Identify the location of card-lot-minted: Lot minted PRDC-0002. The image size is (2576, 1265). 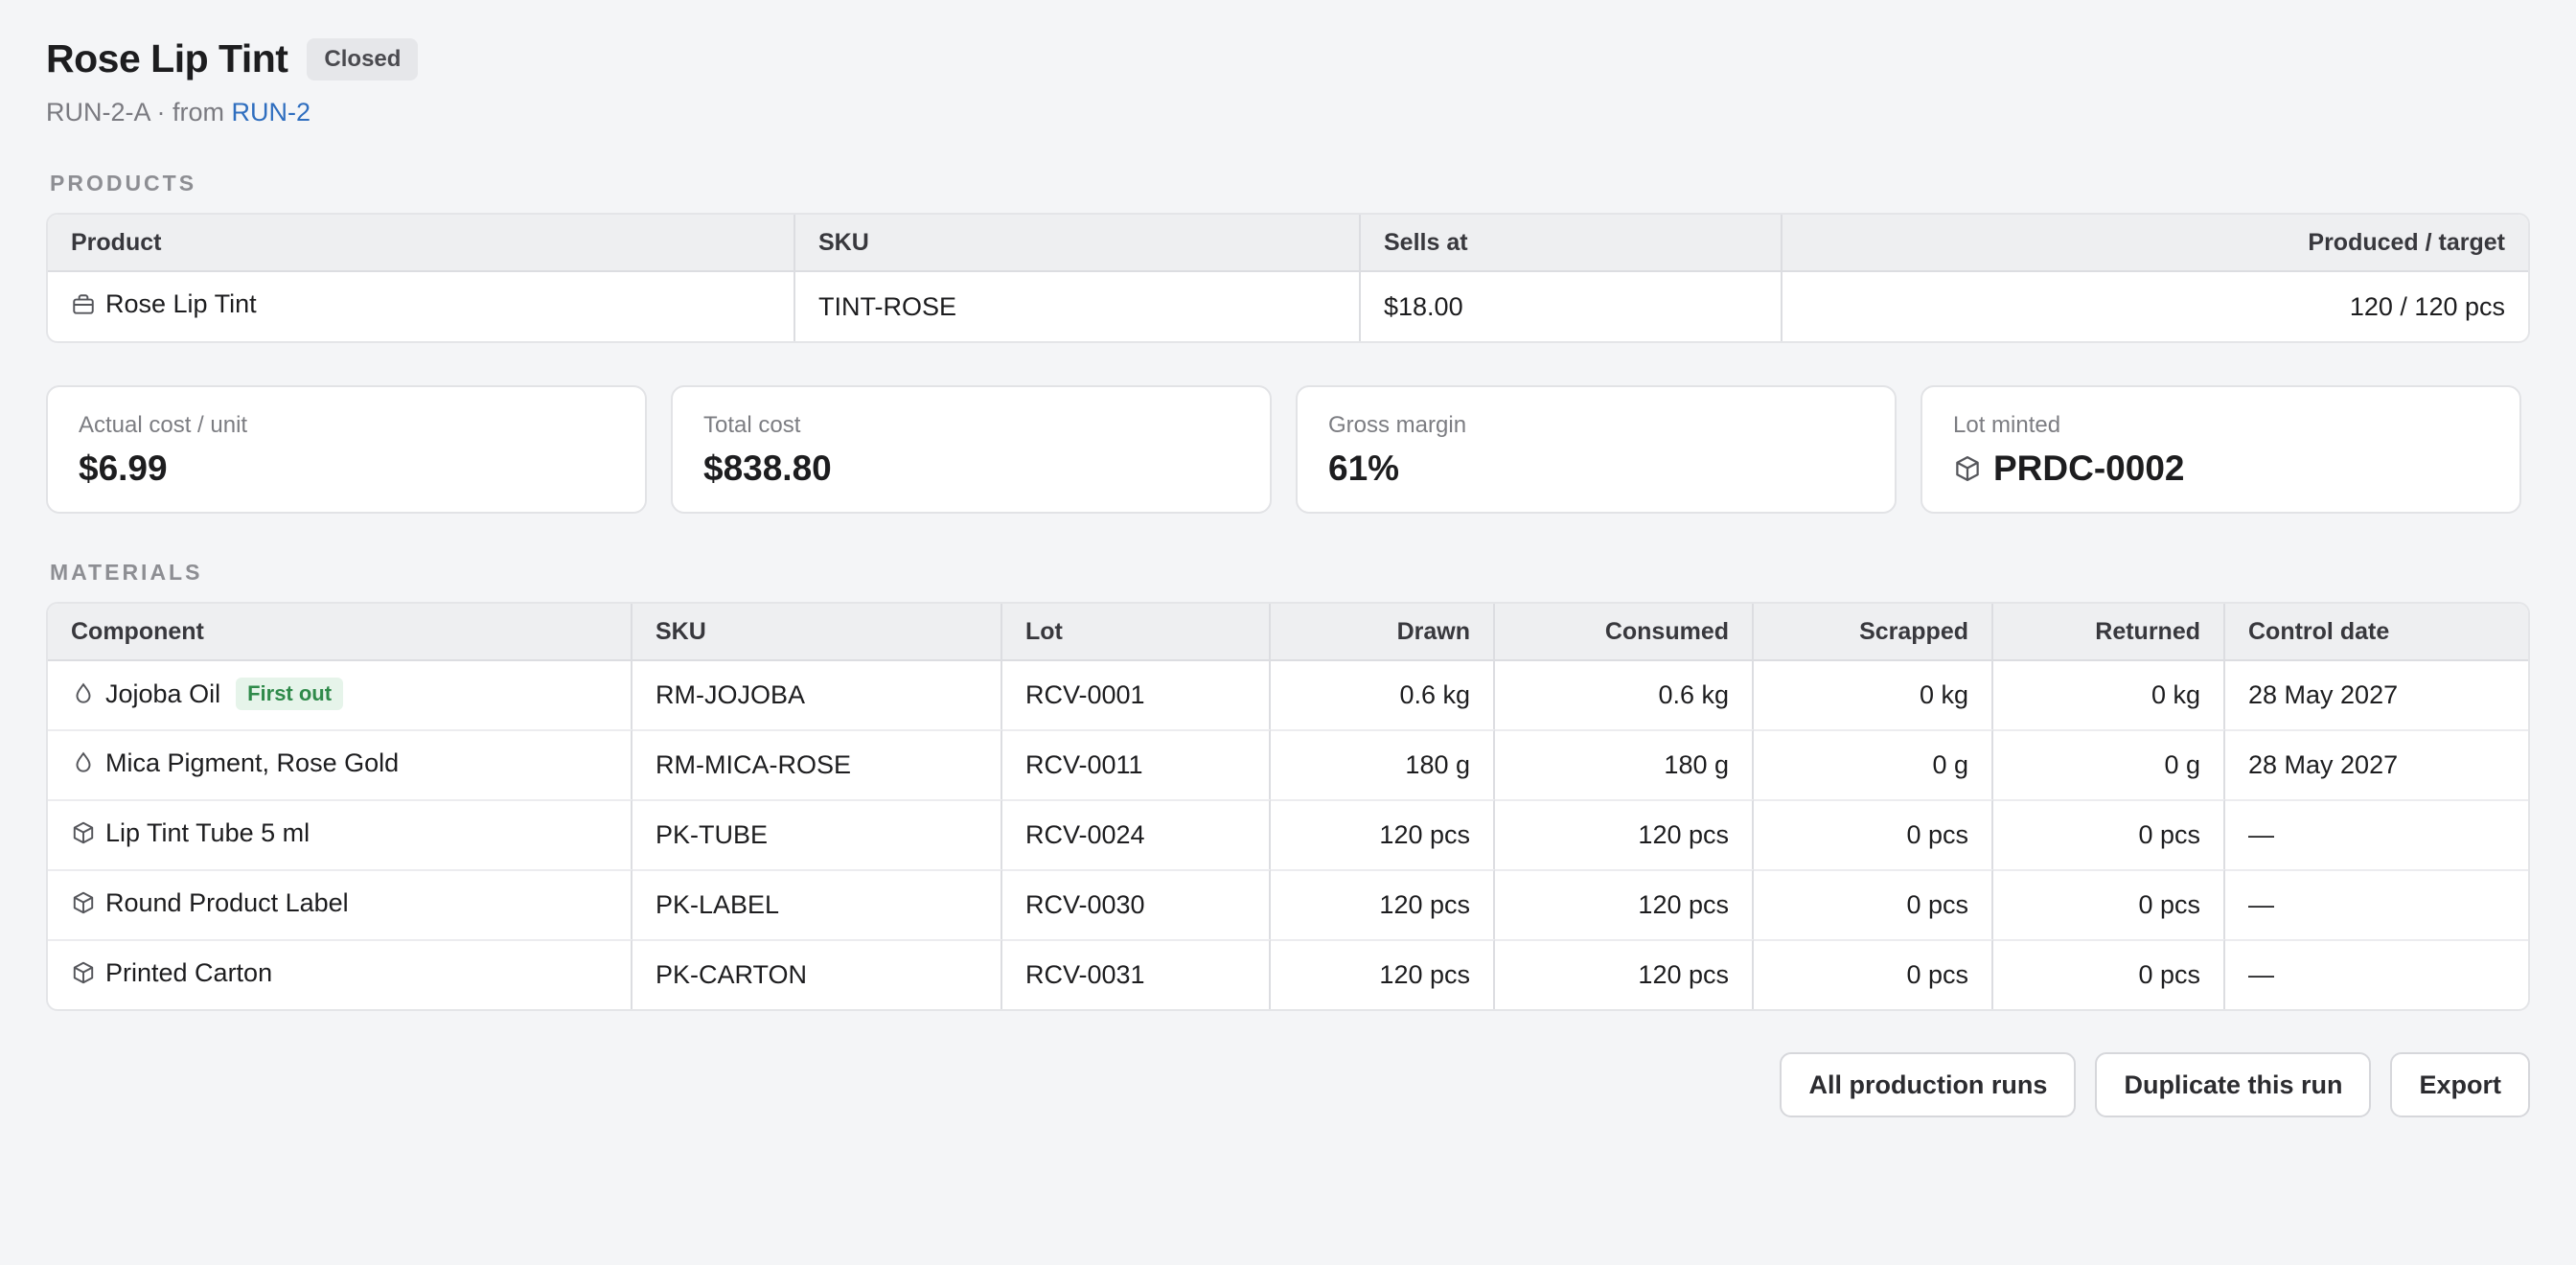
(2220, 449).